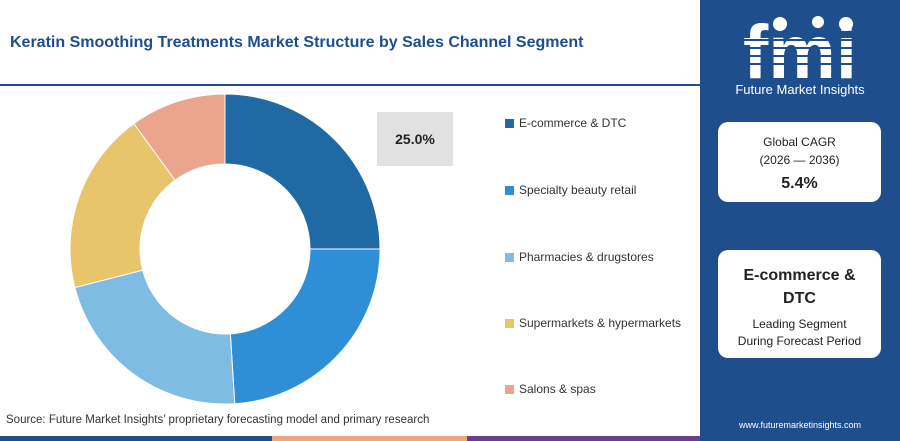 The height and width of the screenshot is (441, 900). I want to click on fmi-logo: fmi, so click(800, 52).